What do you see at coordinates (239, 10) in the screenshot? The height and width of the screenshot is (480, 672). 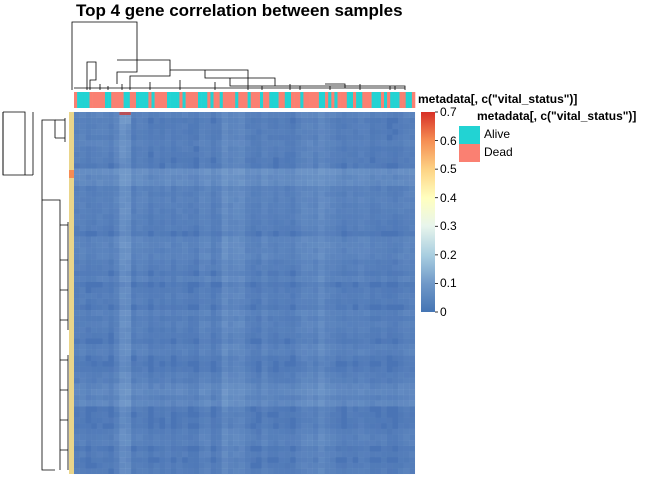 I see `chart-title: Top 4 gene correlation between samples` at bounding box center [239, 10].